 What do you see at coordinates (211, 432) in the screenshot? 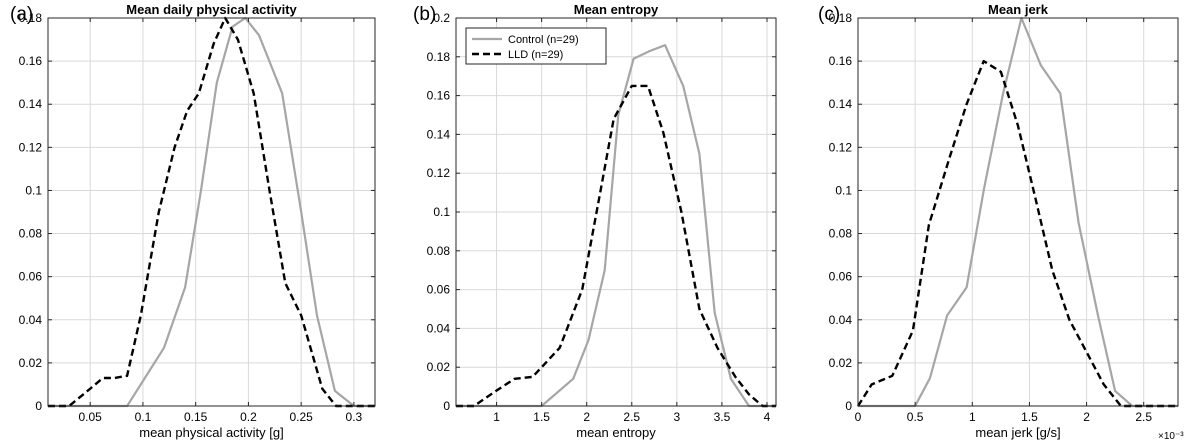
I see `x-axis-label: mean physical activity [g]` at bounding box center [211, 432].